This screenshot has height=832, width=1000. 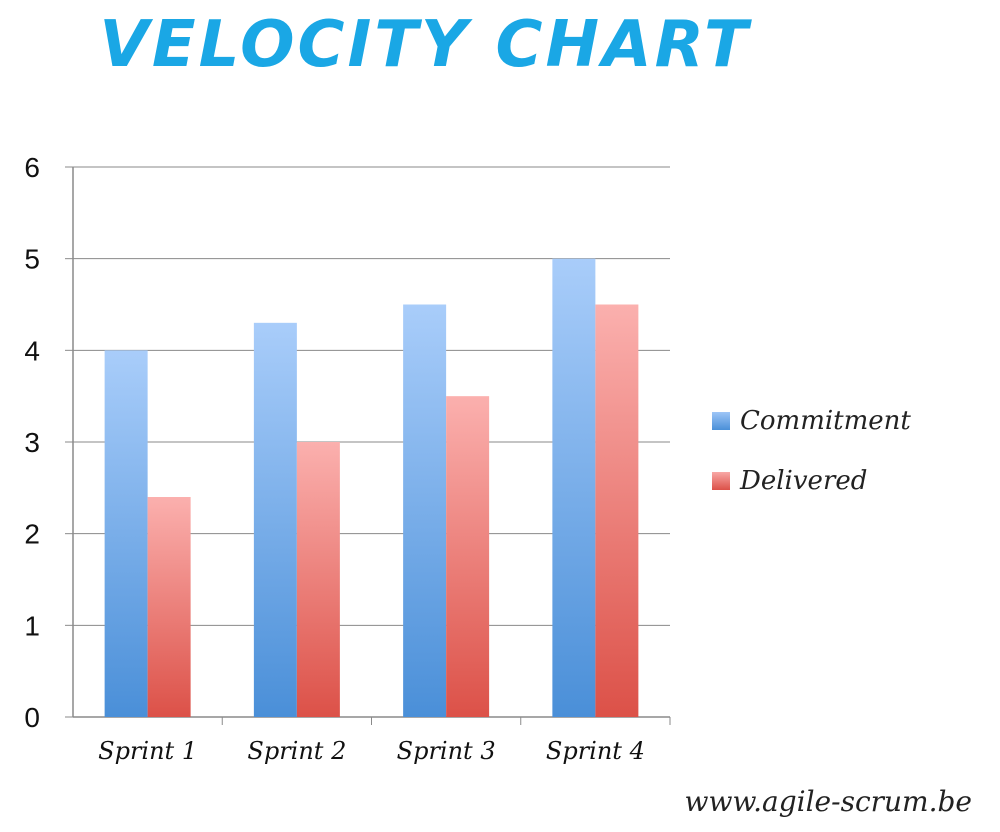 I want to click on x-tick-label: Sprint 4, so click(x=595, y=751).